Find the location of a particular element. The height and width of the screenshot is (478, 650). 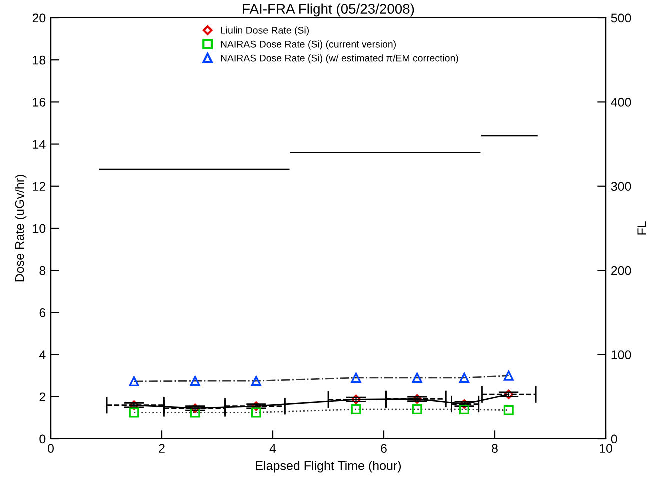

legend-label: NAIRAS Dose Rate (Si) (current version) is located at coordinates (308, 45).